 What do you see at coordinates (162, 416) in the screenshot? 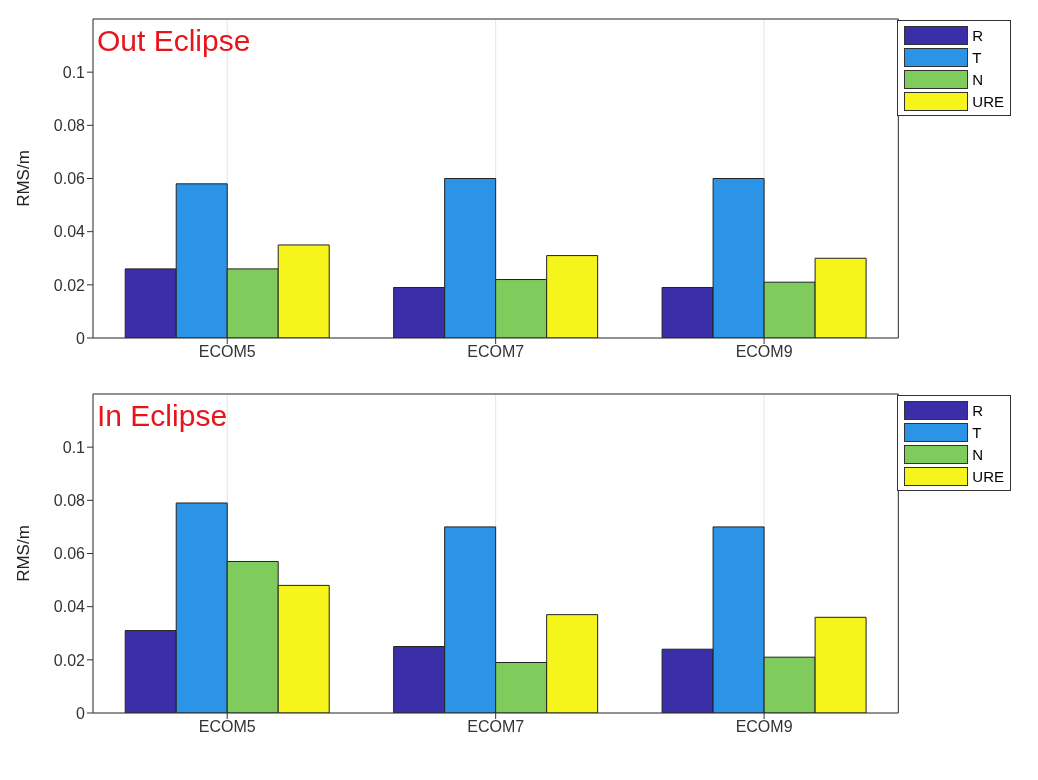
I see `chart-title: In Eclipse` at bounding box center [162, 416].